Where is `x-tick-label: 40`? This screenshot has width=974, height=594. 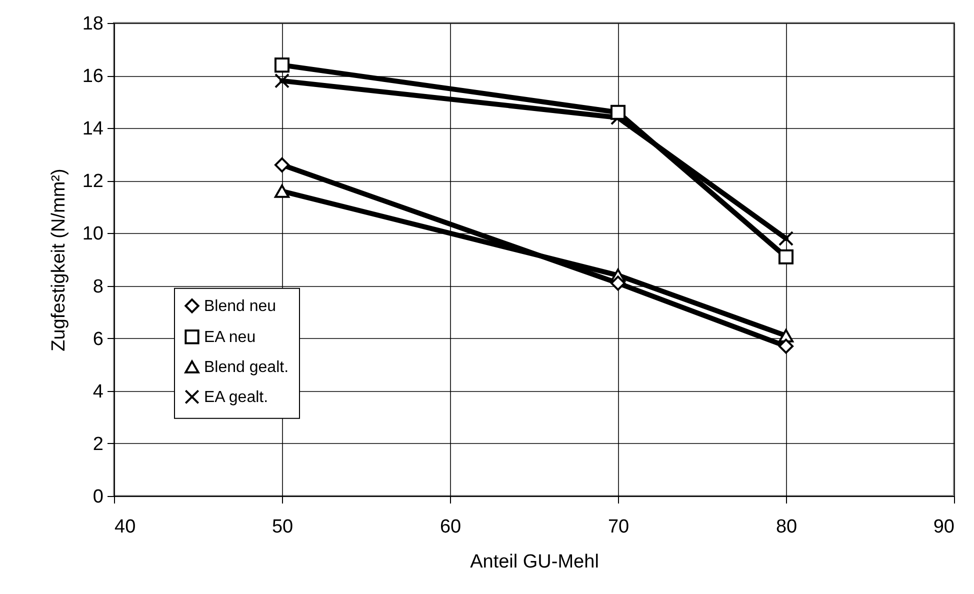
x-tick-label: 40 is located at coordinates (125, 527).